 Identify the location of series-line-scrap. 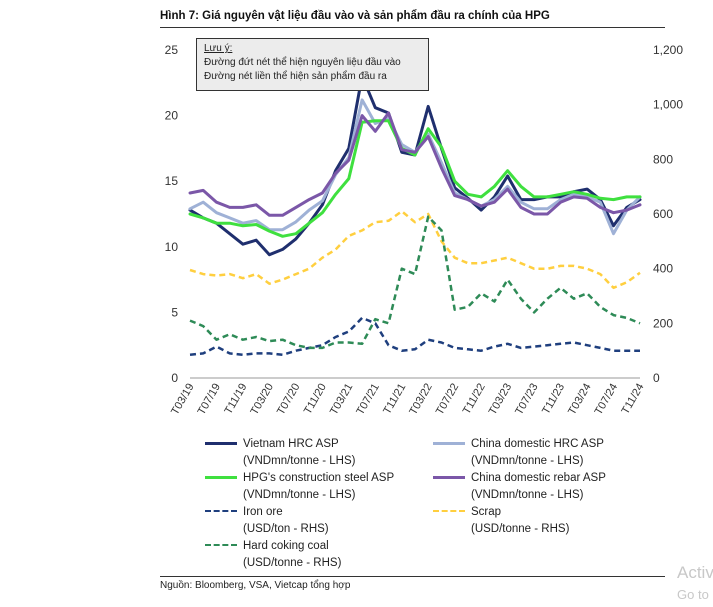
(415, 250).